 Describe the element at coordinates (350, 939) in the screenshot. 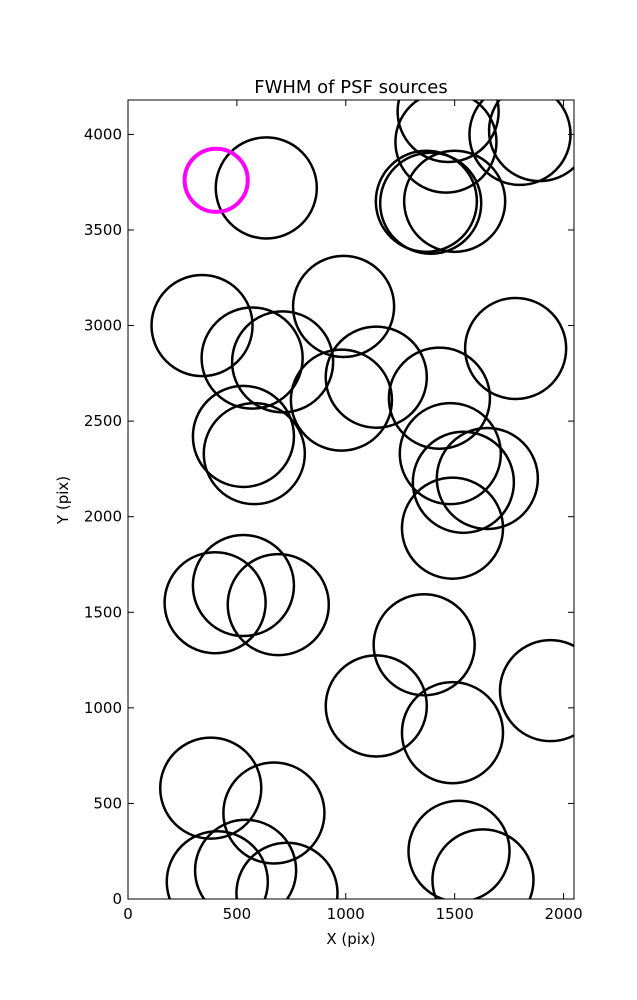

I see `x-axis-label: X (pix)` at that location.